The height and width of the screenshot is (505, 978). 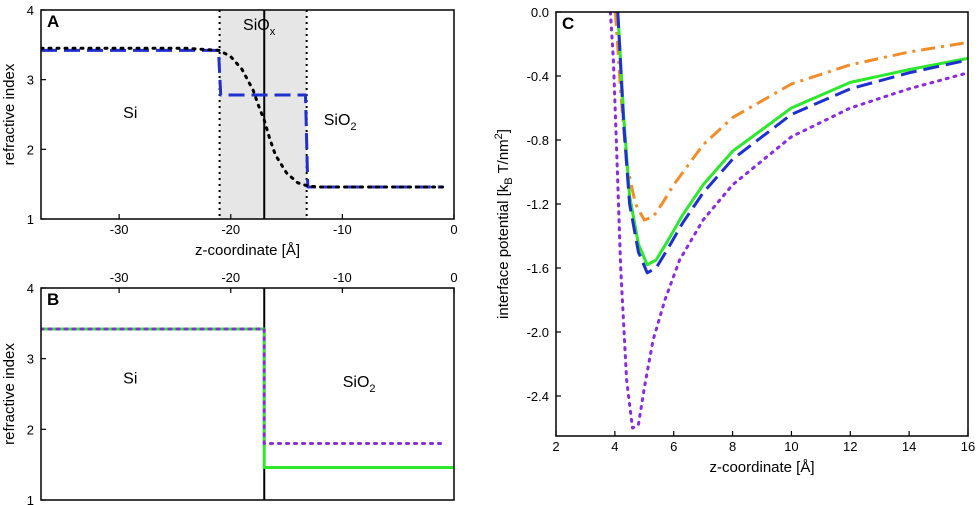 I want to click on y-axis-label: interface potential [kB T/nm2], so click(x=504, y=224).